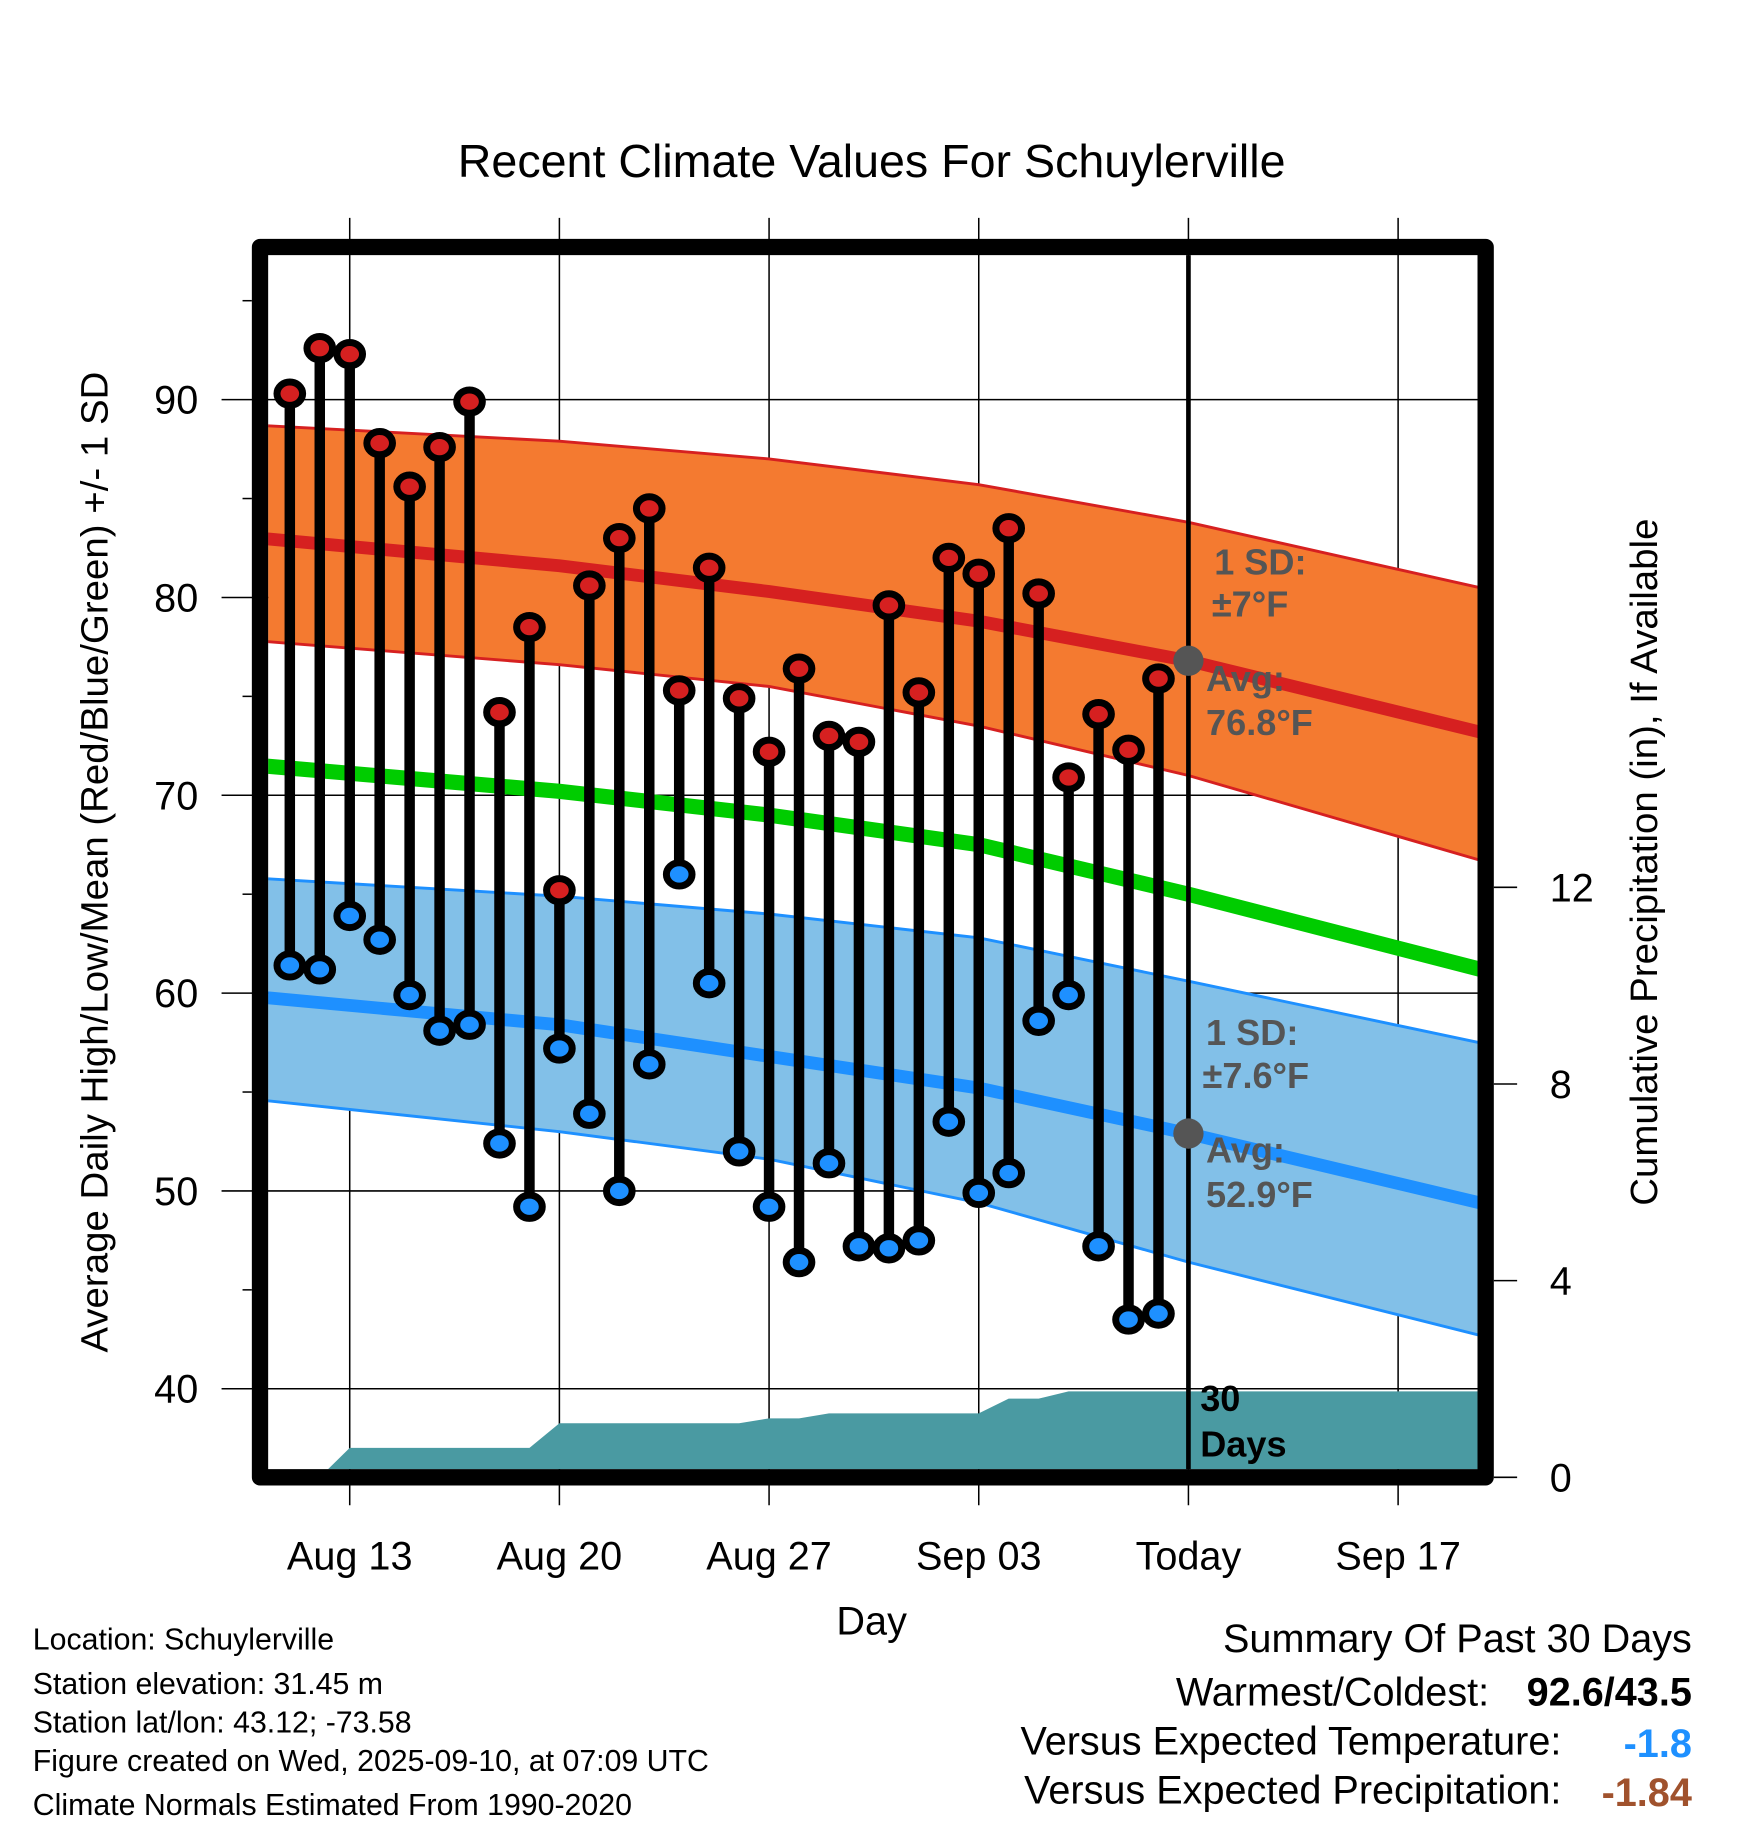 This screenshot has height=1828, width=1748. I want to click on high-avg-marker, so click(1188, 660).